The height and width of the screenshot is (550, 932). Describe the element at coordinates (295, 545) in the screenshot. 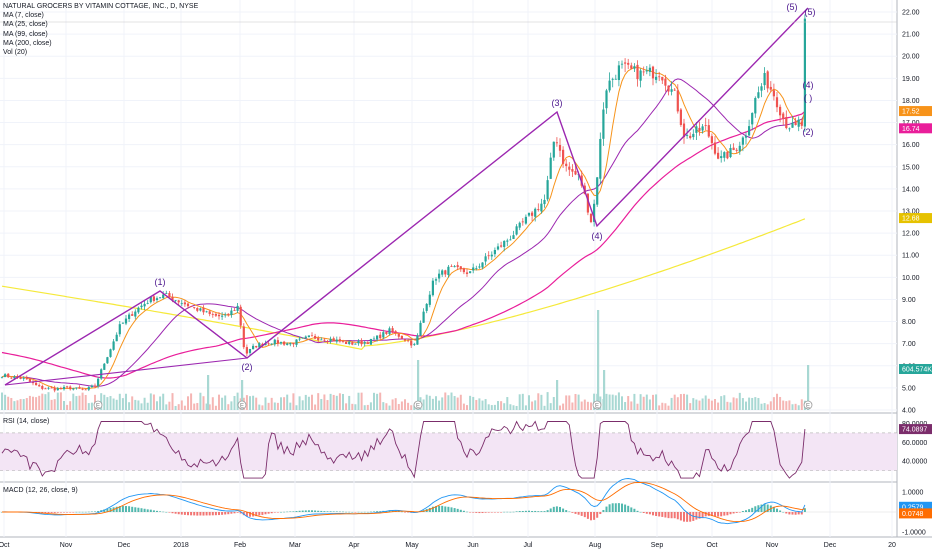

I see `time-tick: Mar` at that location.